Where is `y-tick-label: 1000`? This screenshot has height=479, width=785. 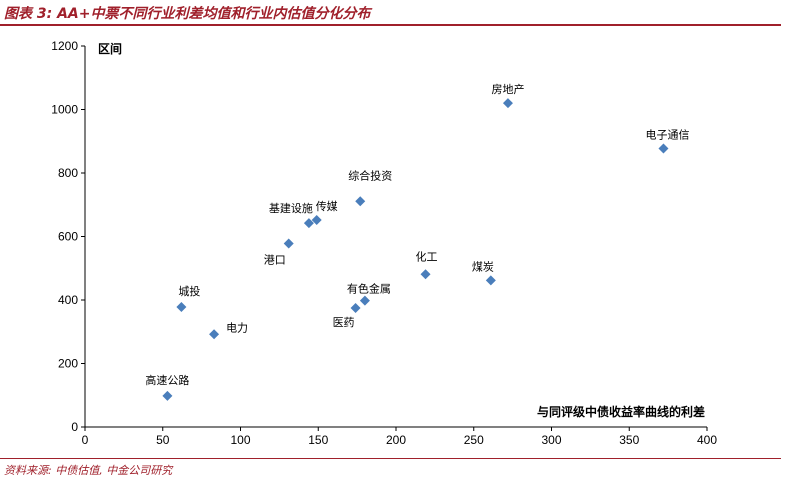
y-tick-label: 1000 is located at coordinates (64, 110).